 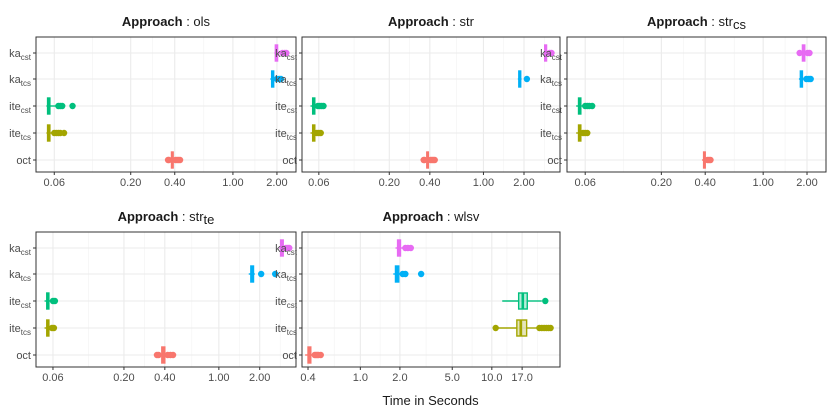 I want to click on x-tick-label: 1.0, so click(x=360, y=378).